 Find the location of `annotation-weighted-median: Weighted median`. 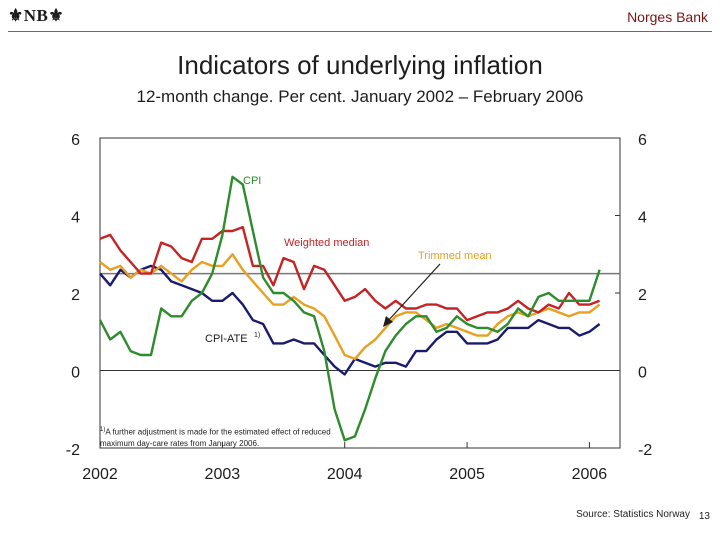

annotation-weighted-median: Weighted median is located at coordinates (326, 243).